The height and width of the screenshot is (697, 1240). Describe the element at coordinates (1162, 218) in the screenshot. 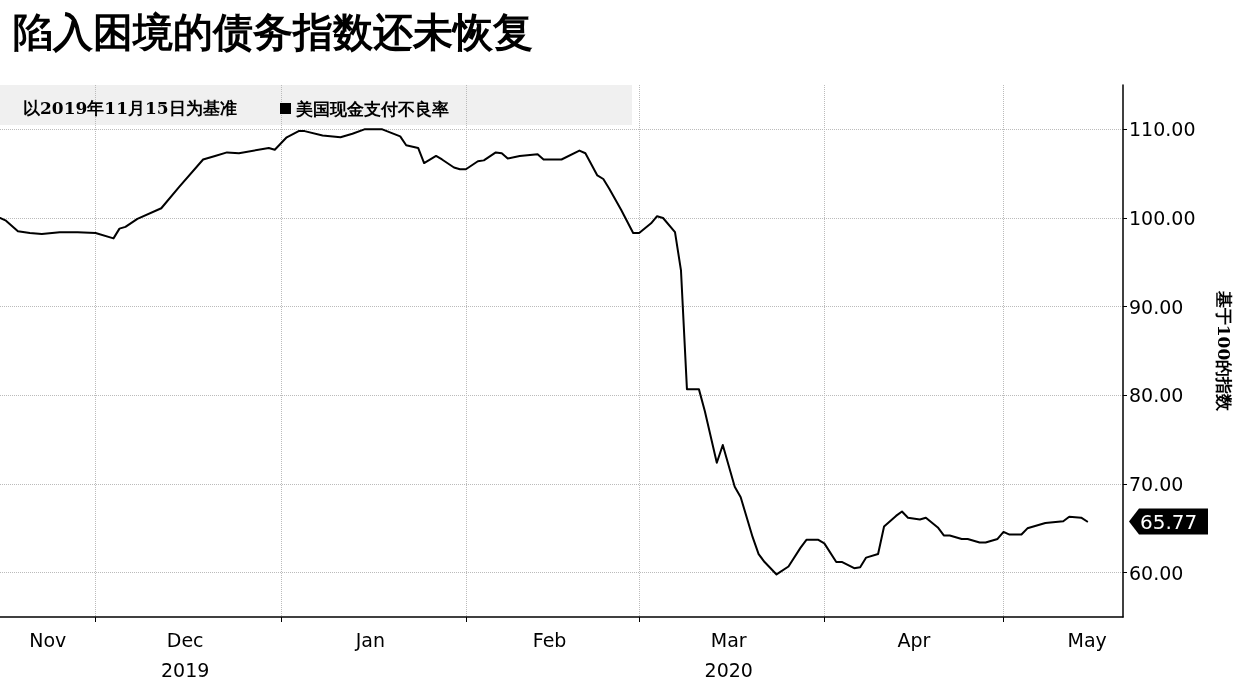

I see `y-tick-label: 100.00` at that location.